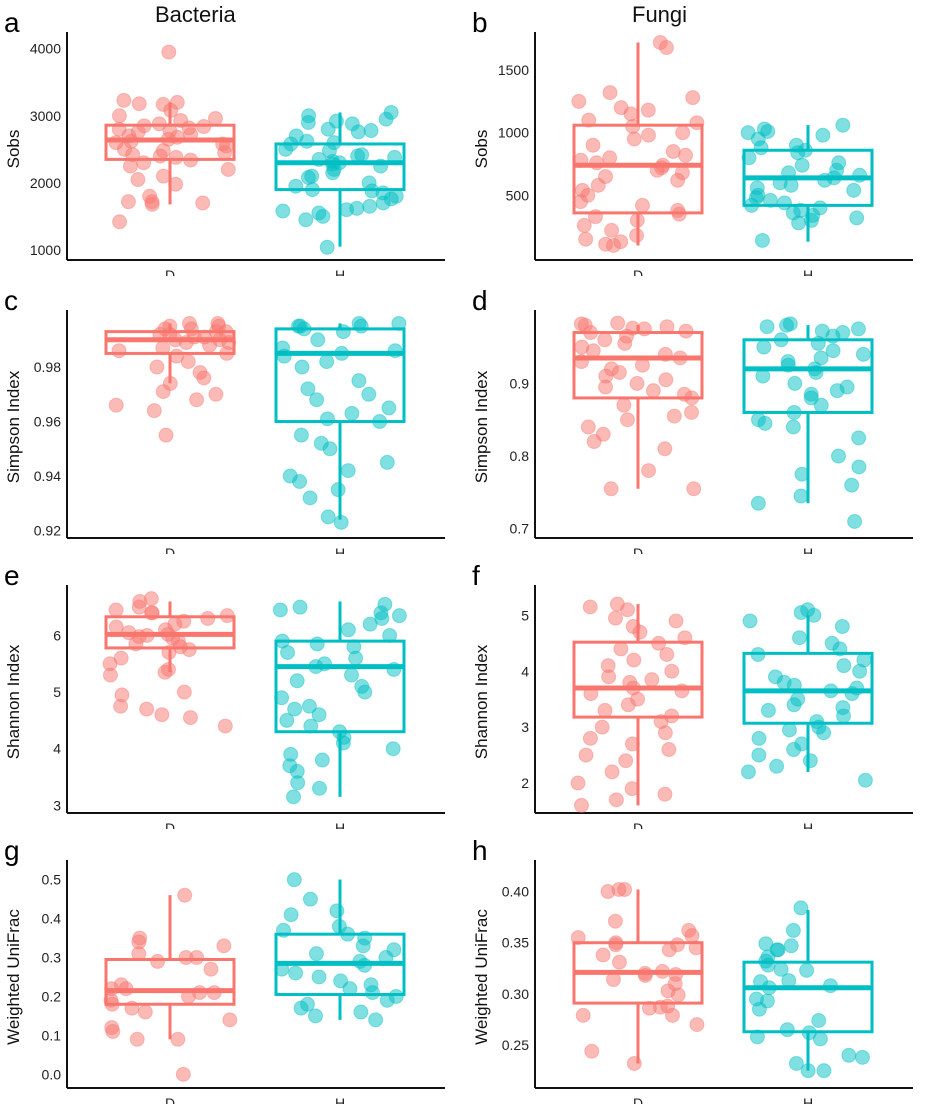 This screenshot has height=1109, width=936. What do you see at coordinates (692, 145) in the screenshot?
I see `chart-b: b Sobs 500 1000 1500 D H` at bounding box center [692, 145].